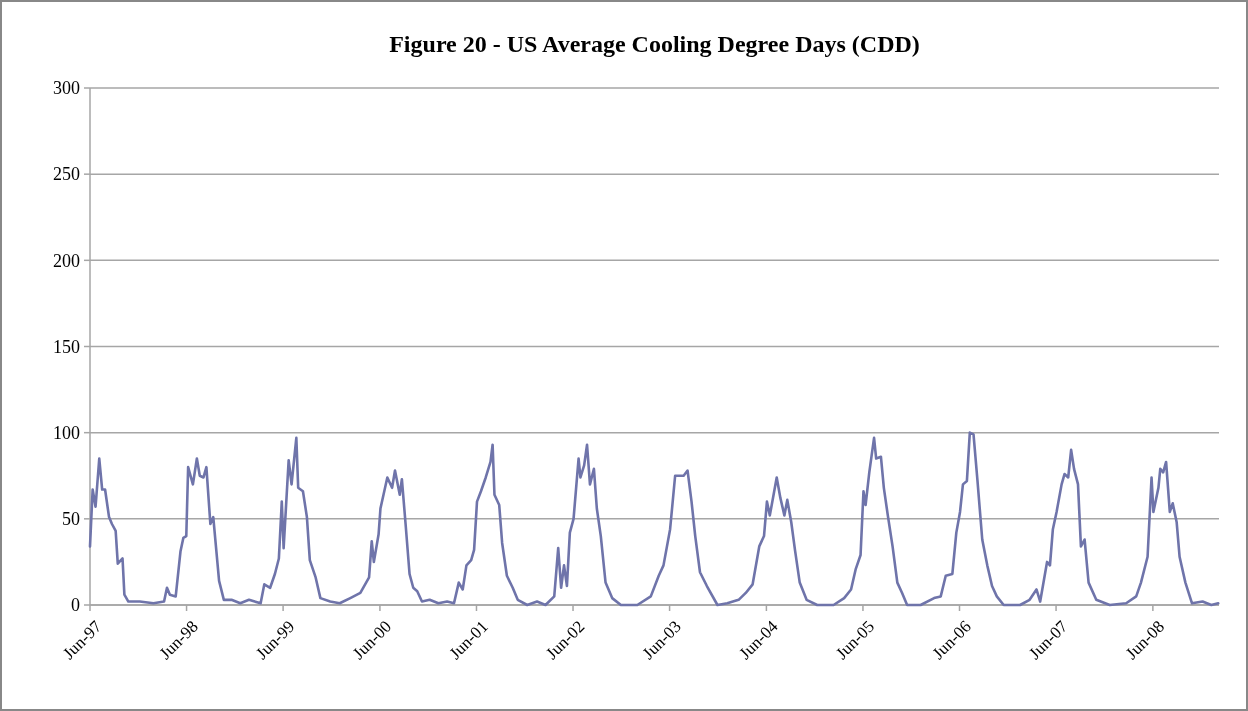  Describe the element at coordinates (66, 174) in the screenshot. I see `y-tick-label: 250` at that location.